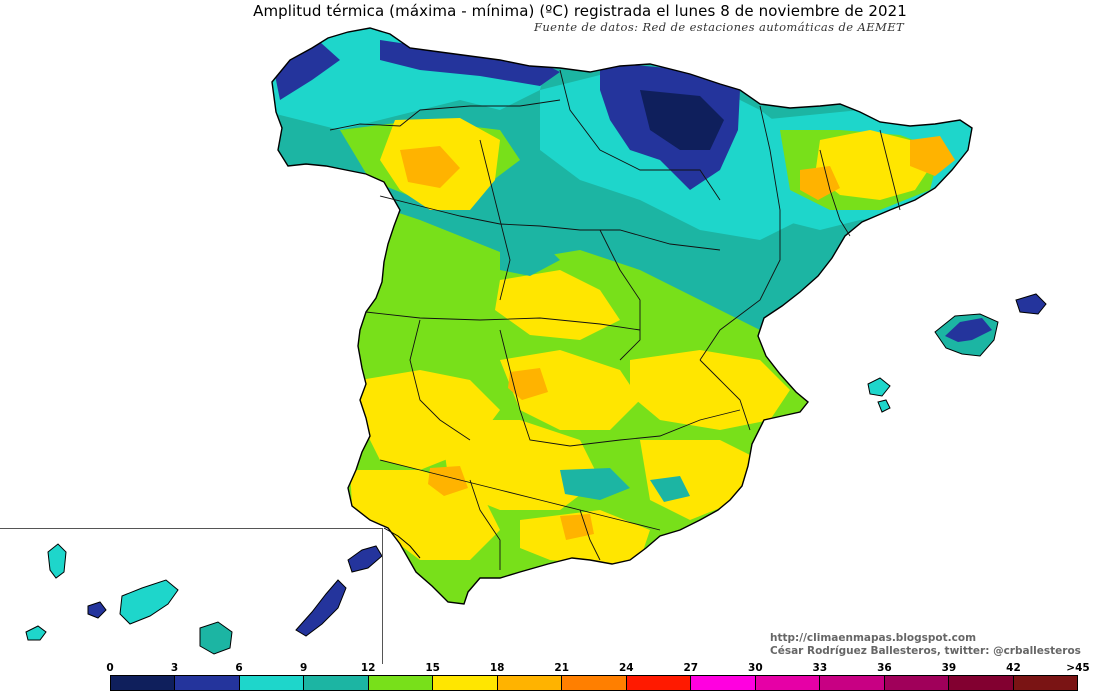  What do you see at coordinates (820, 668) in the screenshot?
I see `legend-tick-label: 33` at bounding box center [820, 668].